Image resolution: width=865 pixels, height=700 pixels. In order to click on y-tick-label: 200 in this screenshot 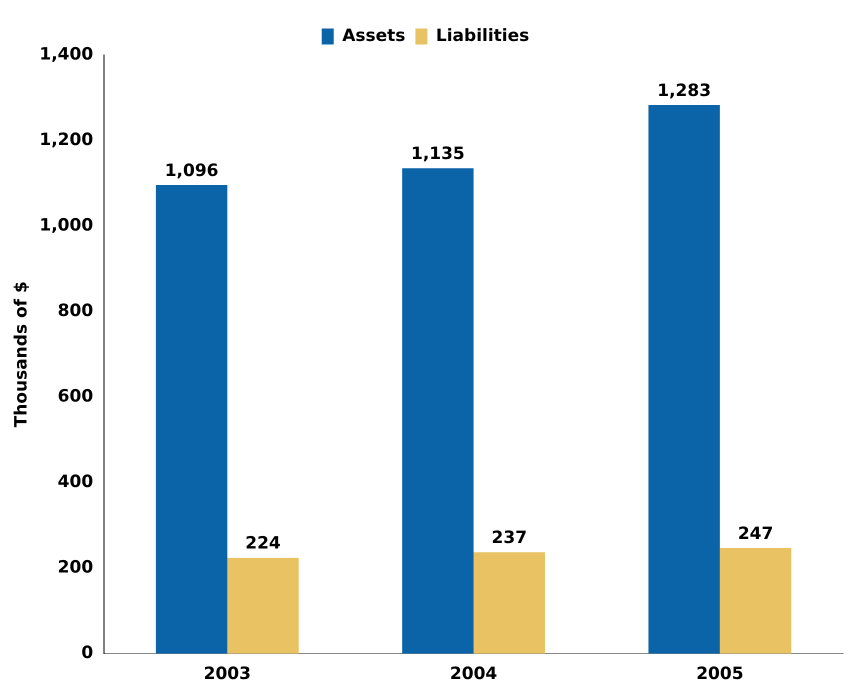, I will do `click(76, 568)`.